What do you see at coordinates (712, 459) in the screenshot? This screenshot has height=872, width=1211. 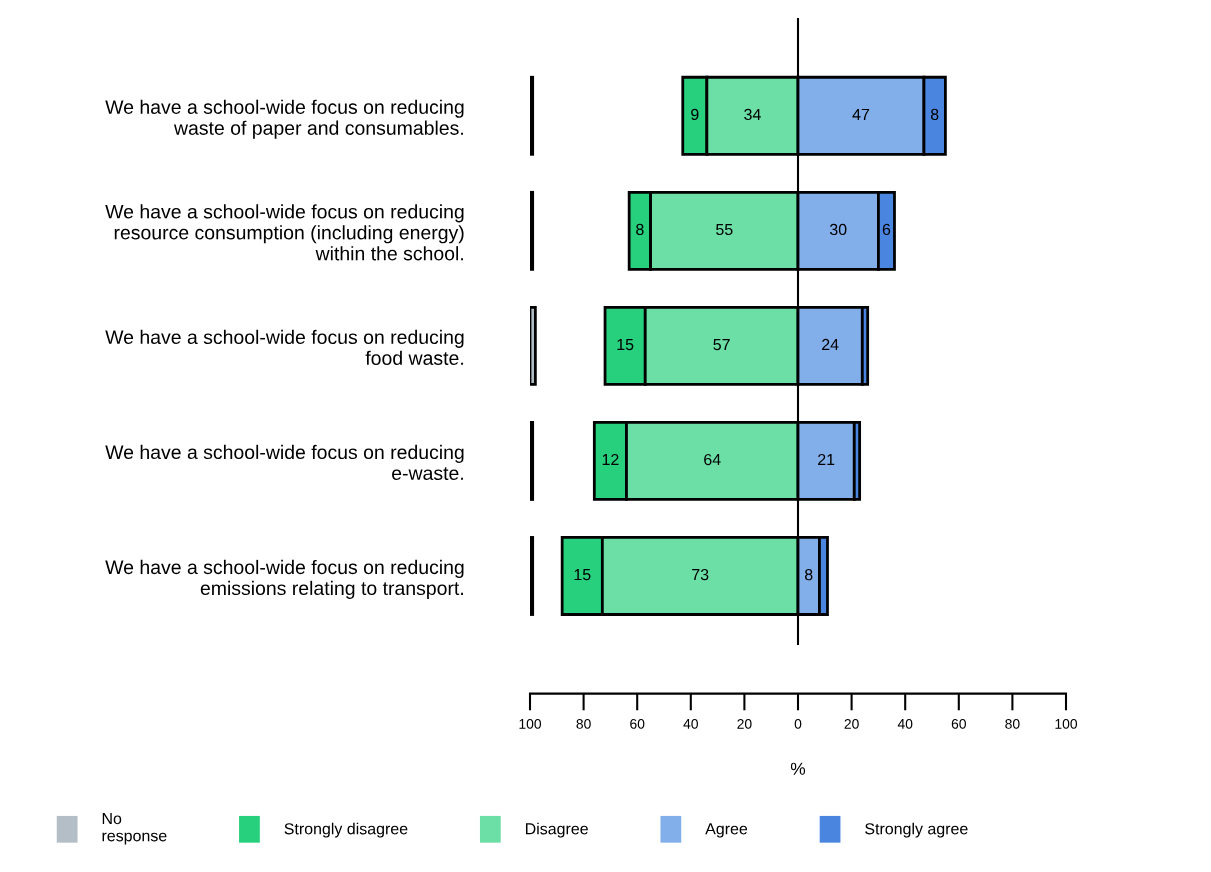 I see `data-label: 64` at bounding box center [712, 459].